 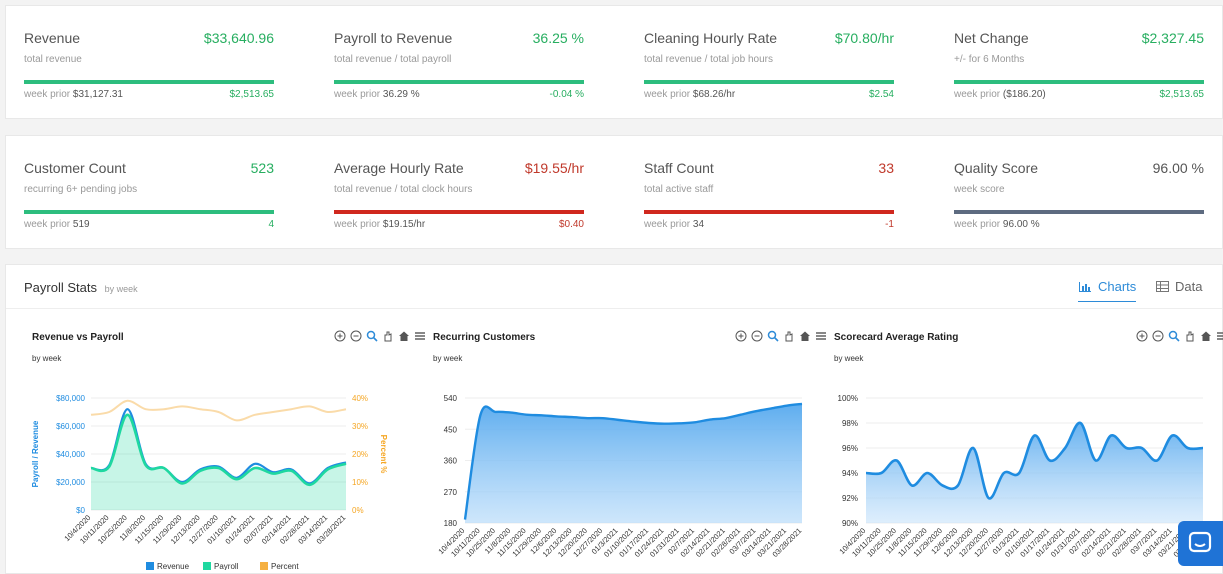 I want to click on kpi-delta: $2.54, so click(x=881, y=94).